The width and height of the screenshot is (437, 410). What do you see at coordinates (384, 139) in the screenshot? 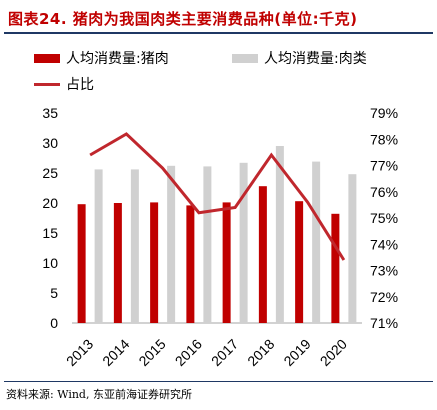
I see `y-right-tick-label: 78%` at bounding box center [384, 139].